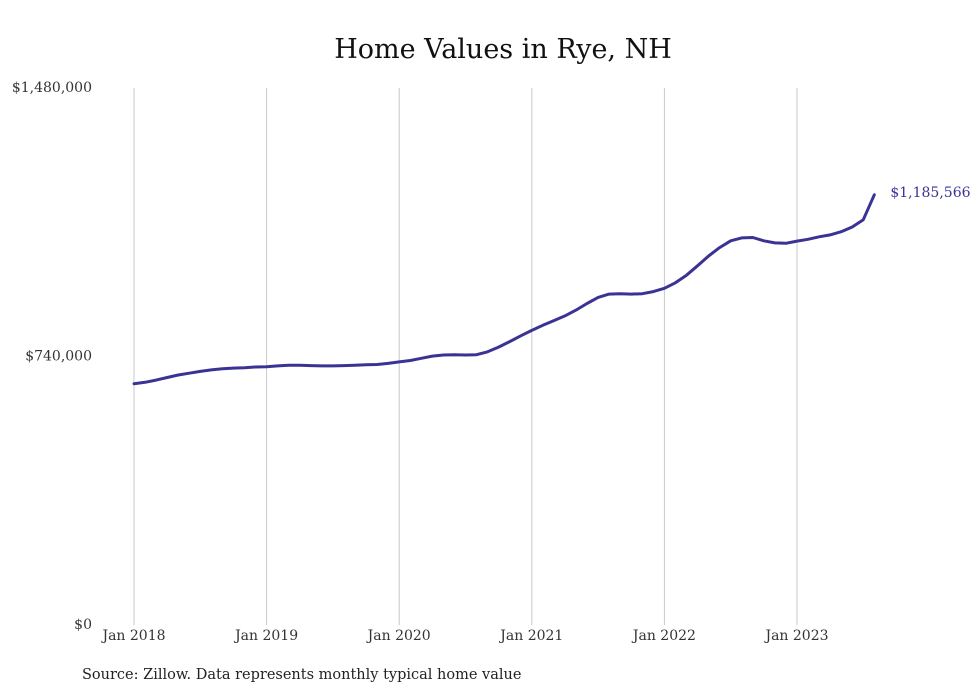 This screenshot has width=980, height=699. I want to click on x-tick-label: Jan 2022, so click(663, 636).